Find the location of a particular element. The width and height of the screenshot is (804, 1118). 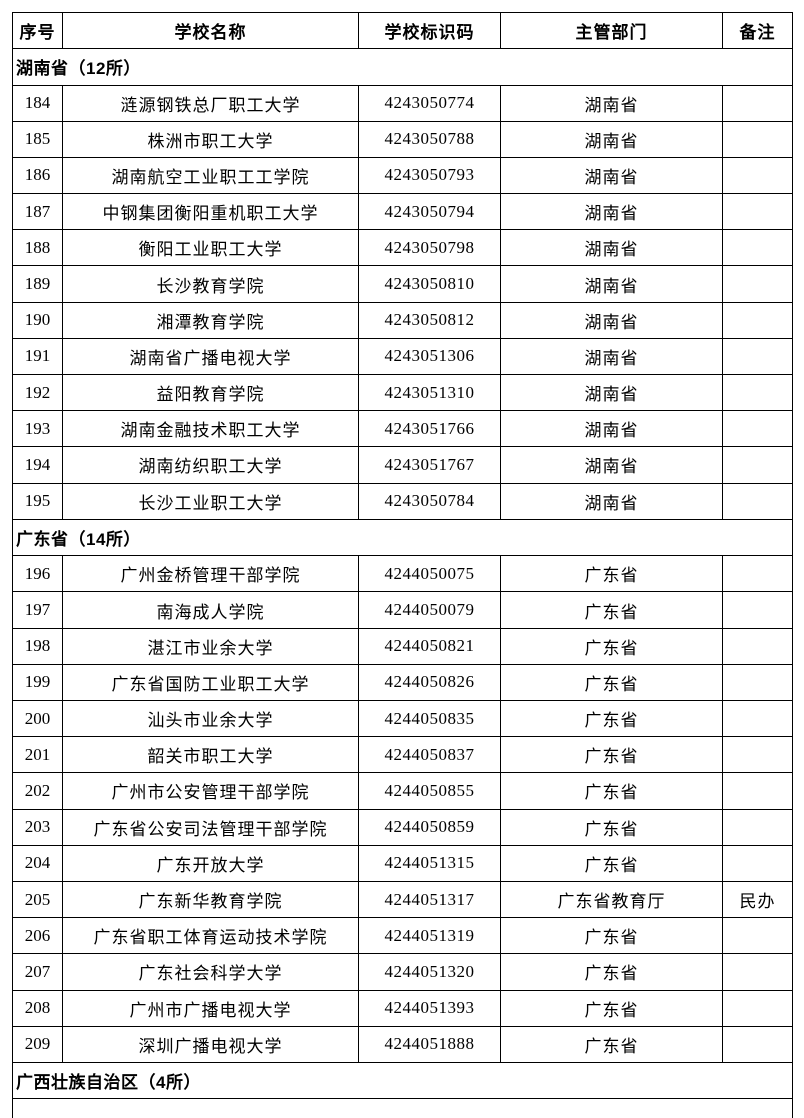

table-row: 195 长沙工业职工大学 4243050784 湖南省 is located at coordinates (402, 501).